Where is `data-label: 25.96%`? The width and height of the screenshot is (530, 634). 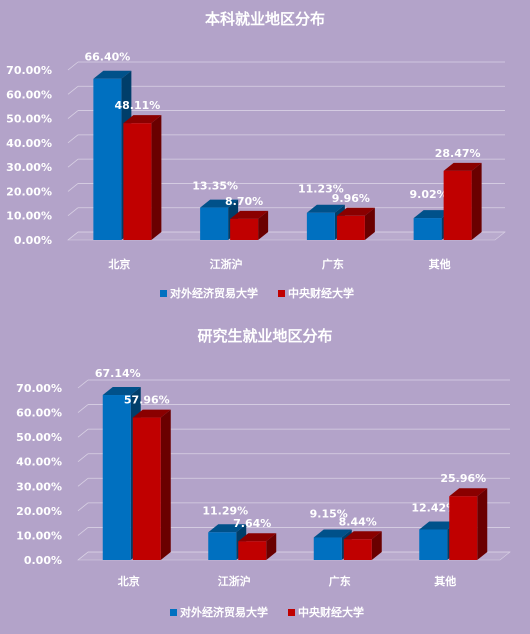
data-label: 25.96% is located at coordinates (463, 478).